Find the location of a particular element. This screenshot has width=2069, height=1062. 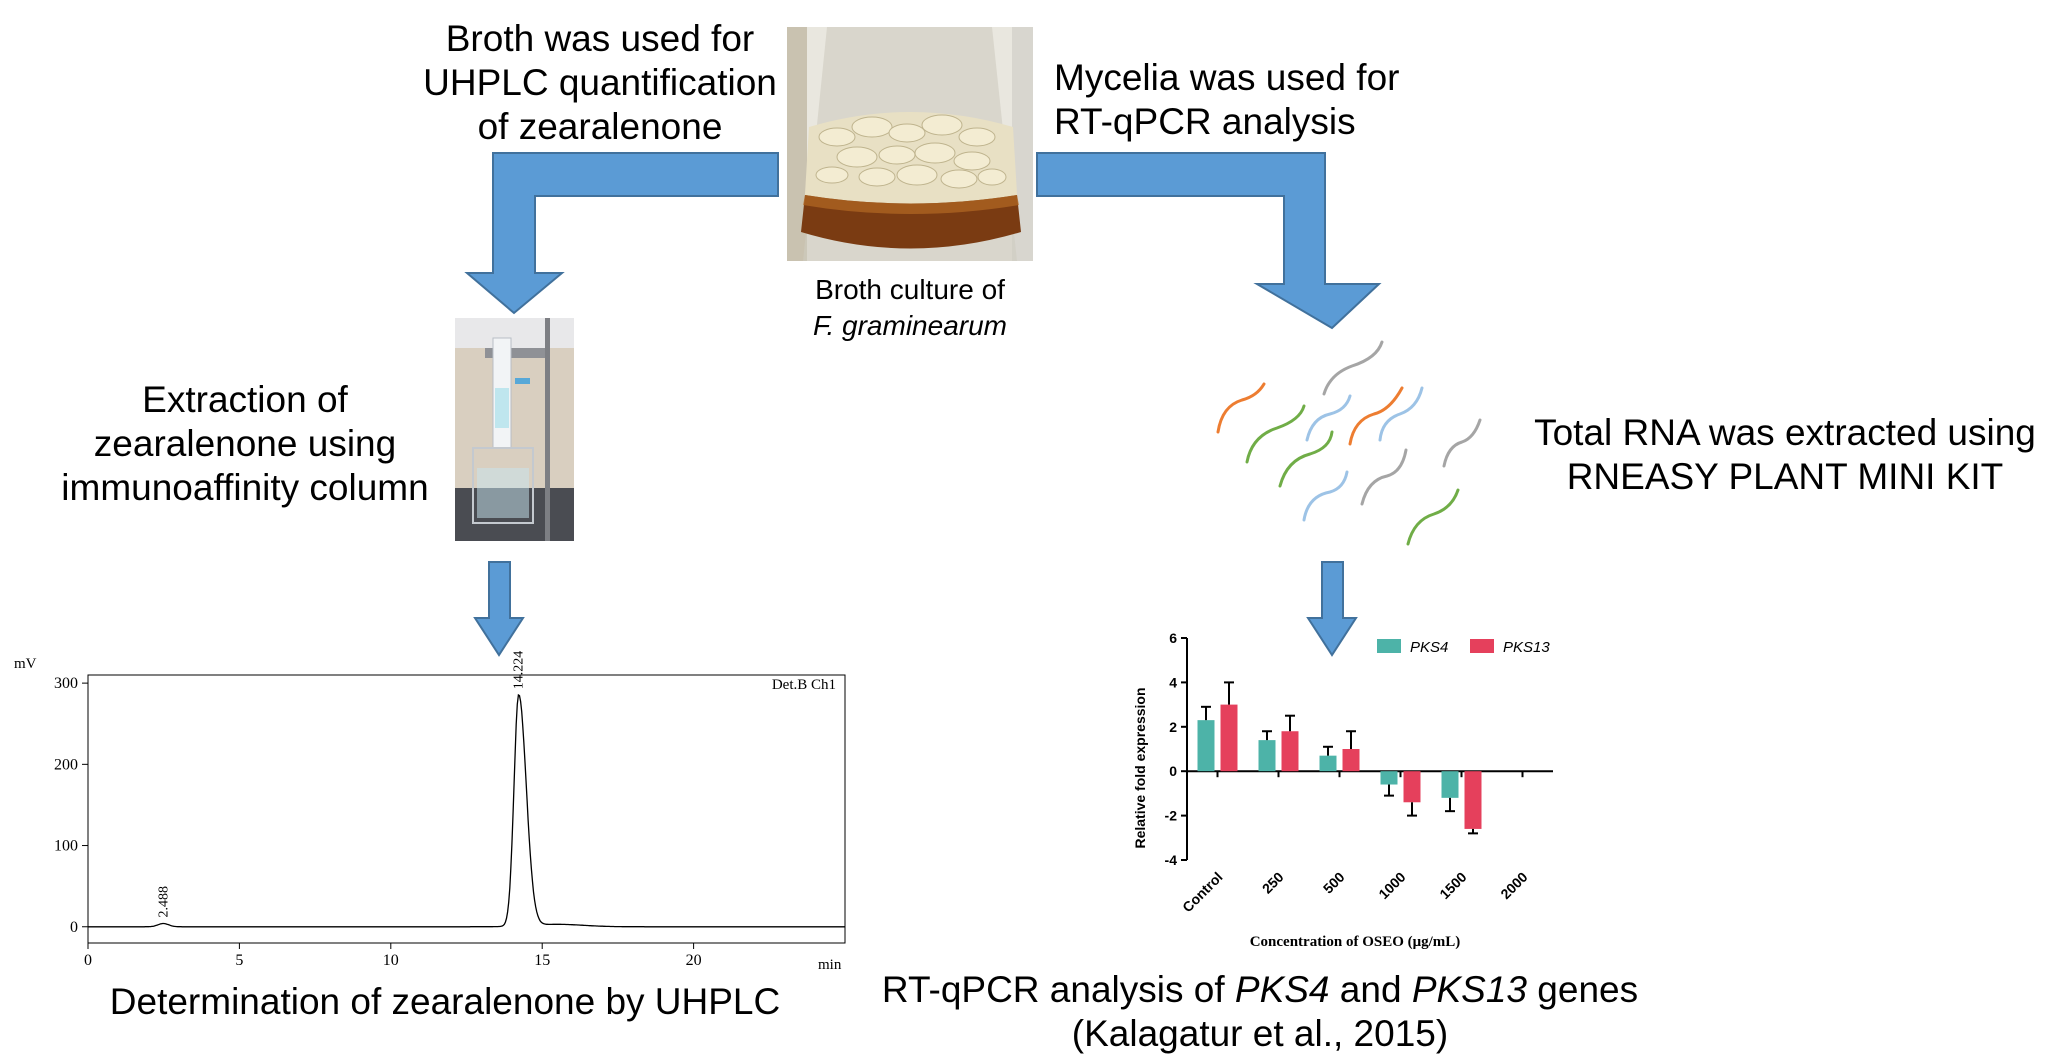

gene-pks4: PKS4 is located at coordinates (1282, 989).